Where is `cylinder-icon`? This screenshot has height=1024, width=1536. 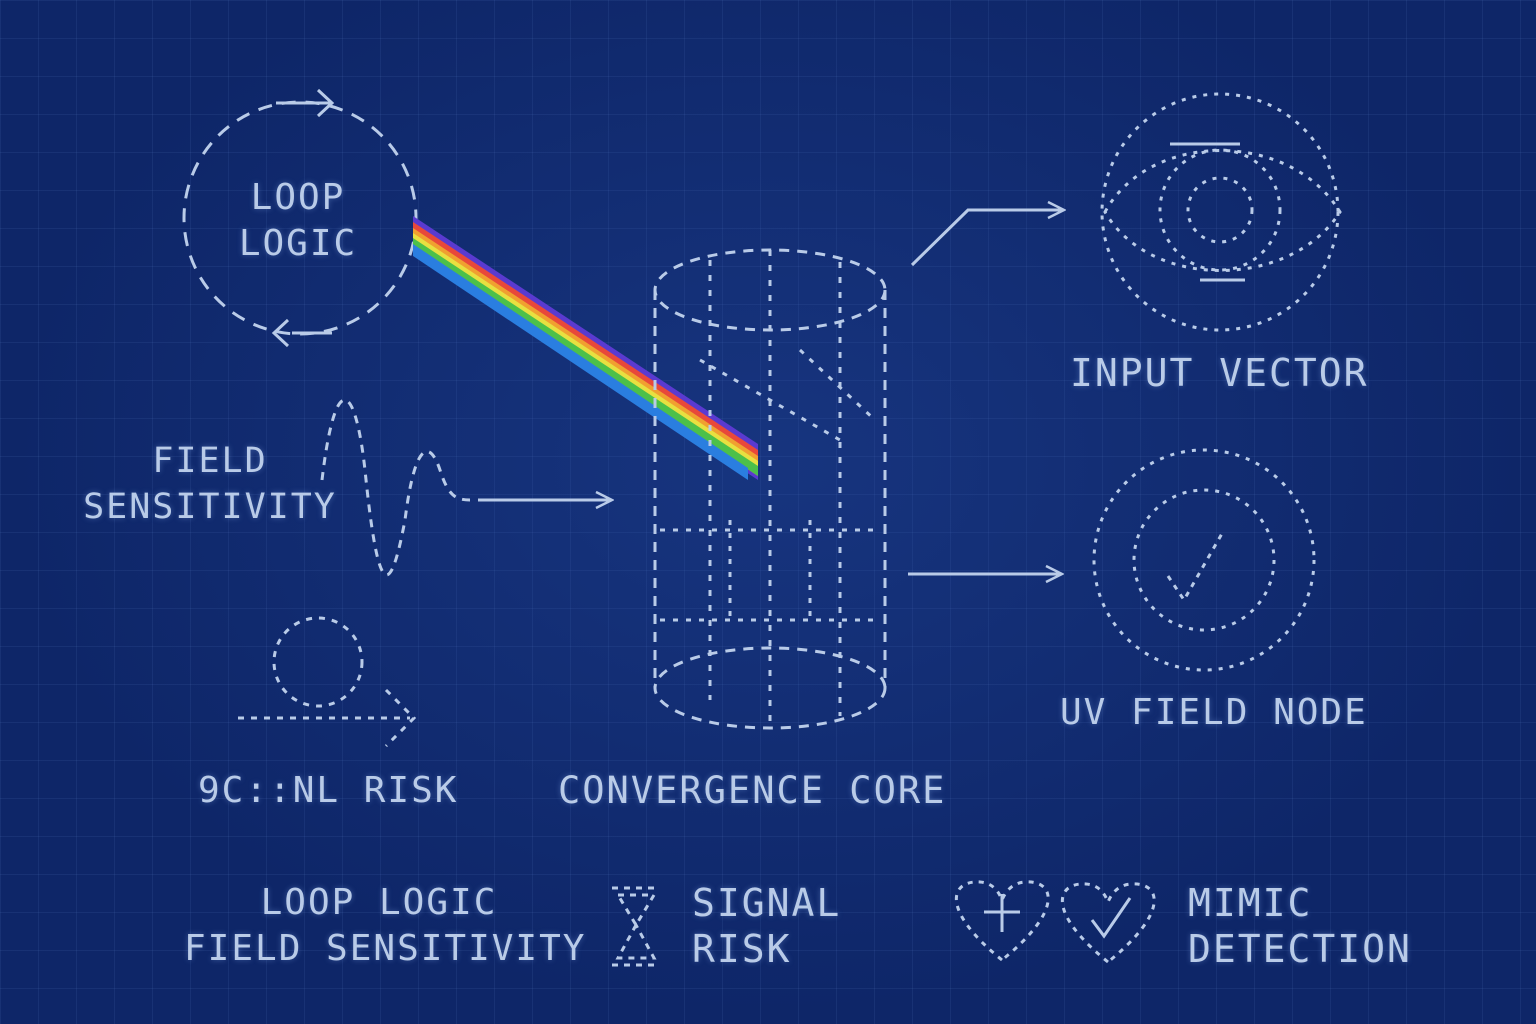
cylinder-icon is located at coordinates (770, 489).